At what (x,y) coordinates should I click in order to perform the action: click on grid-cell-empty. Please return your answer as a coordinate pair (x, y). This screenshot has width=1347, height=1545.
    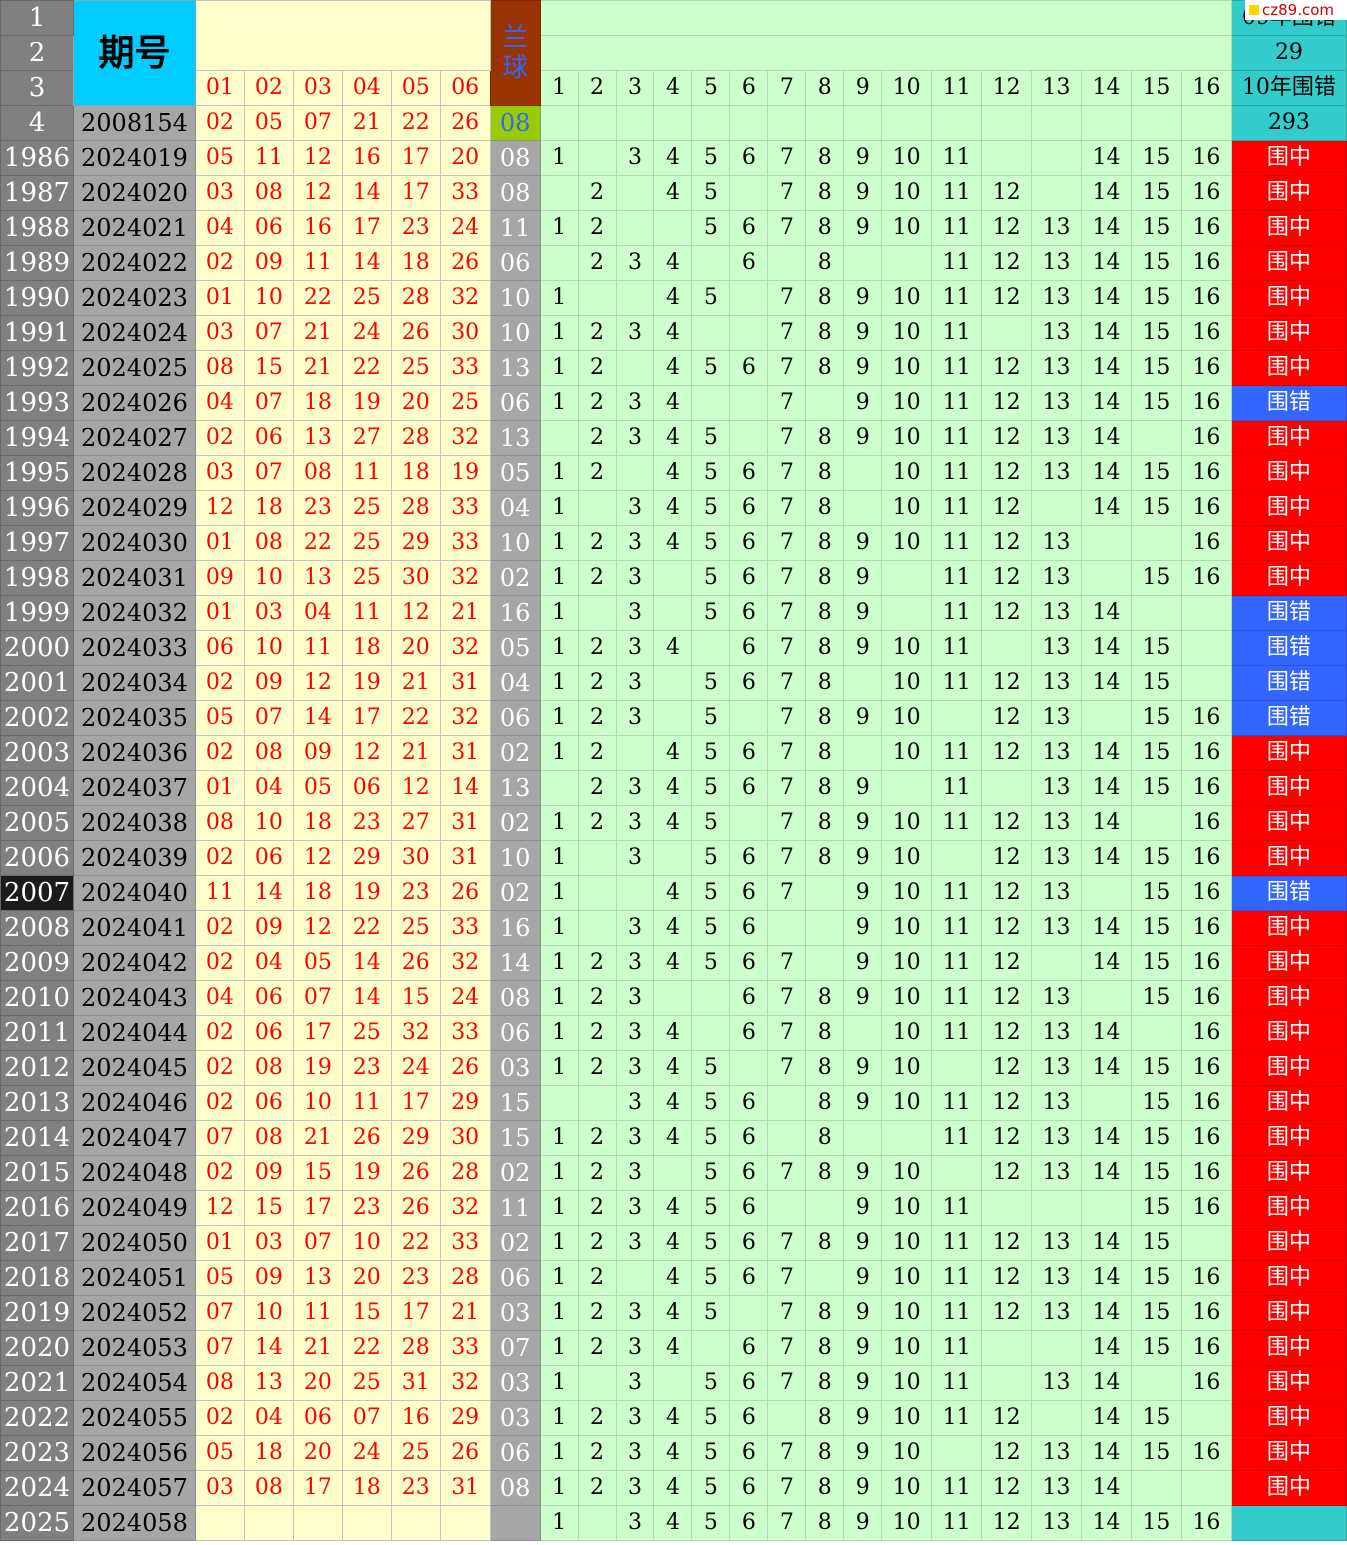
    Looking at the image, I should click on (825, 123).